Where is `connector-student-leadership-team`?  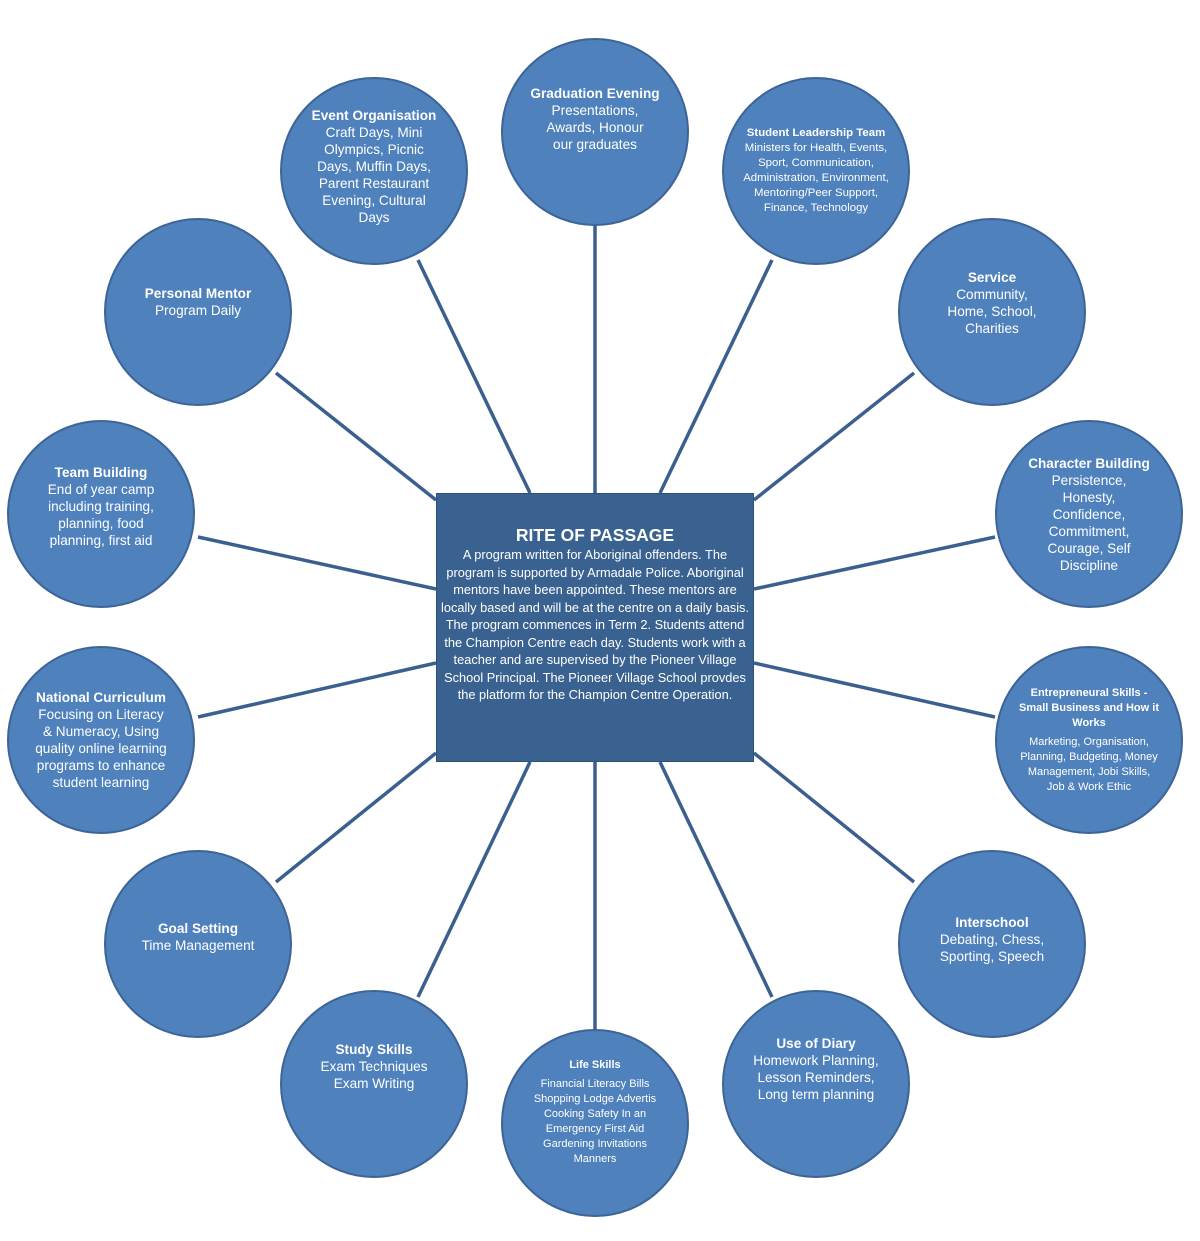
connector-student-leadership-team is located at coordinates (716, 376).